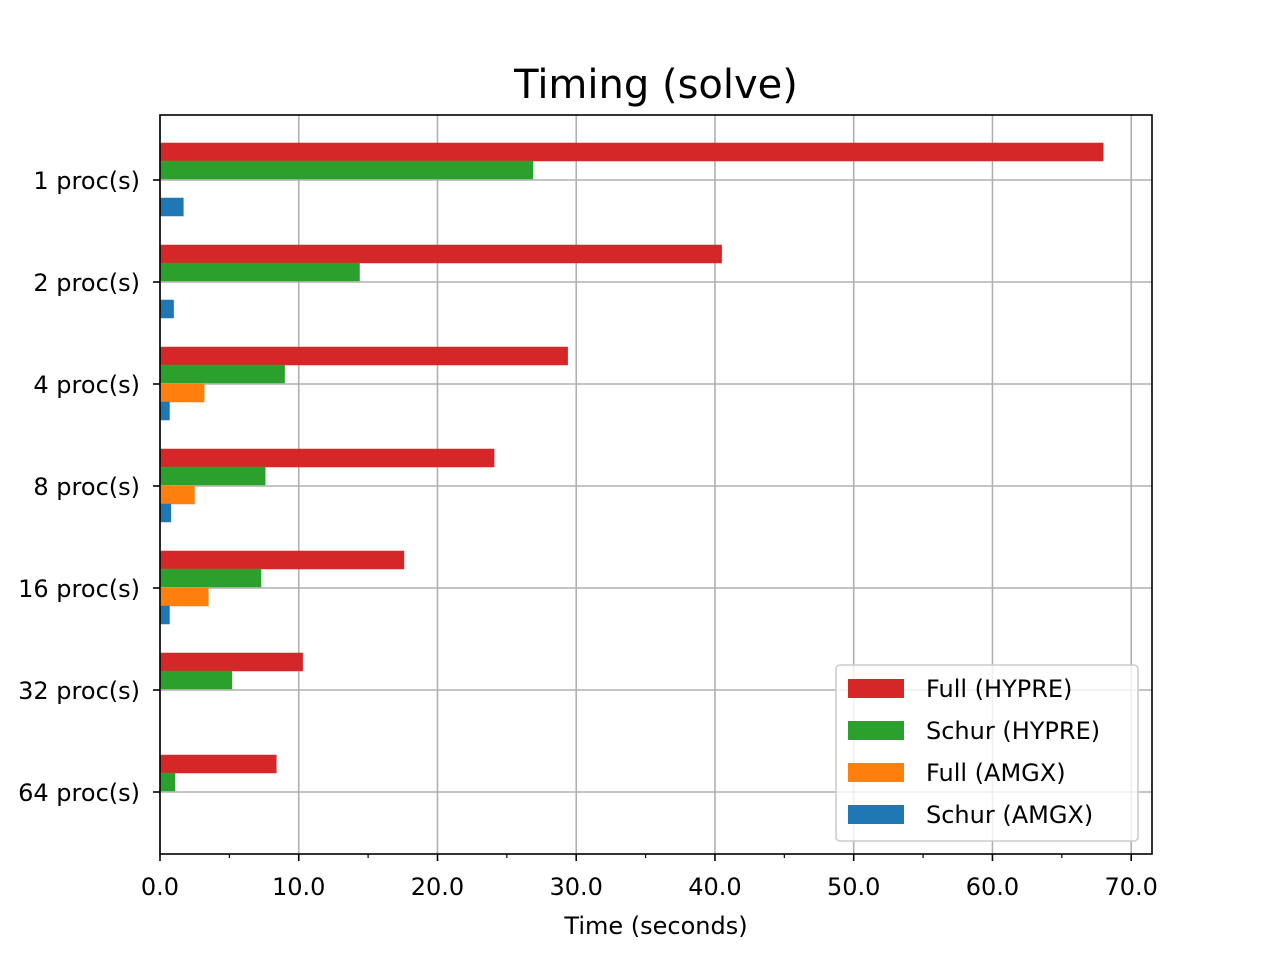 This screenshot has width=1280, height=960. Describe the element at coordinates (298, 887) in the screenshot. I see `x-tick-label: 10.0` at that location.